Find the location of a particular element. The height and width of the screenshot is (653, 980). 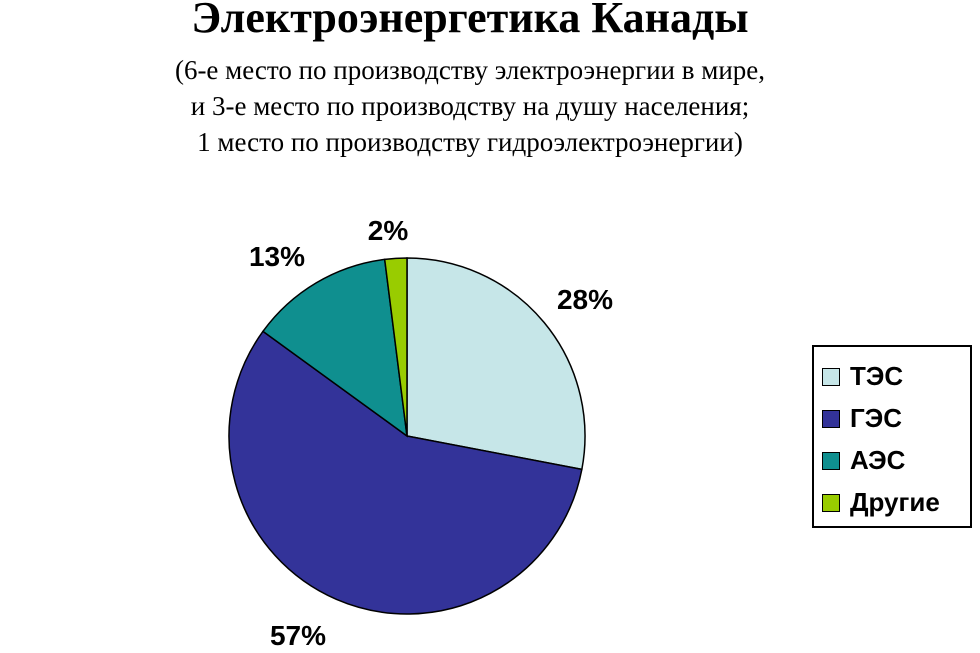

legend-item-aes: АЭС is located at coordinates (863, 460).